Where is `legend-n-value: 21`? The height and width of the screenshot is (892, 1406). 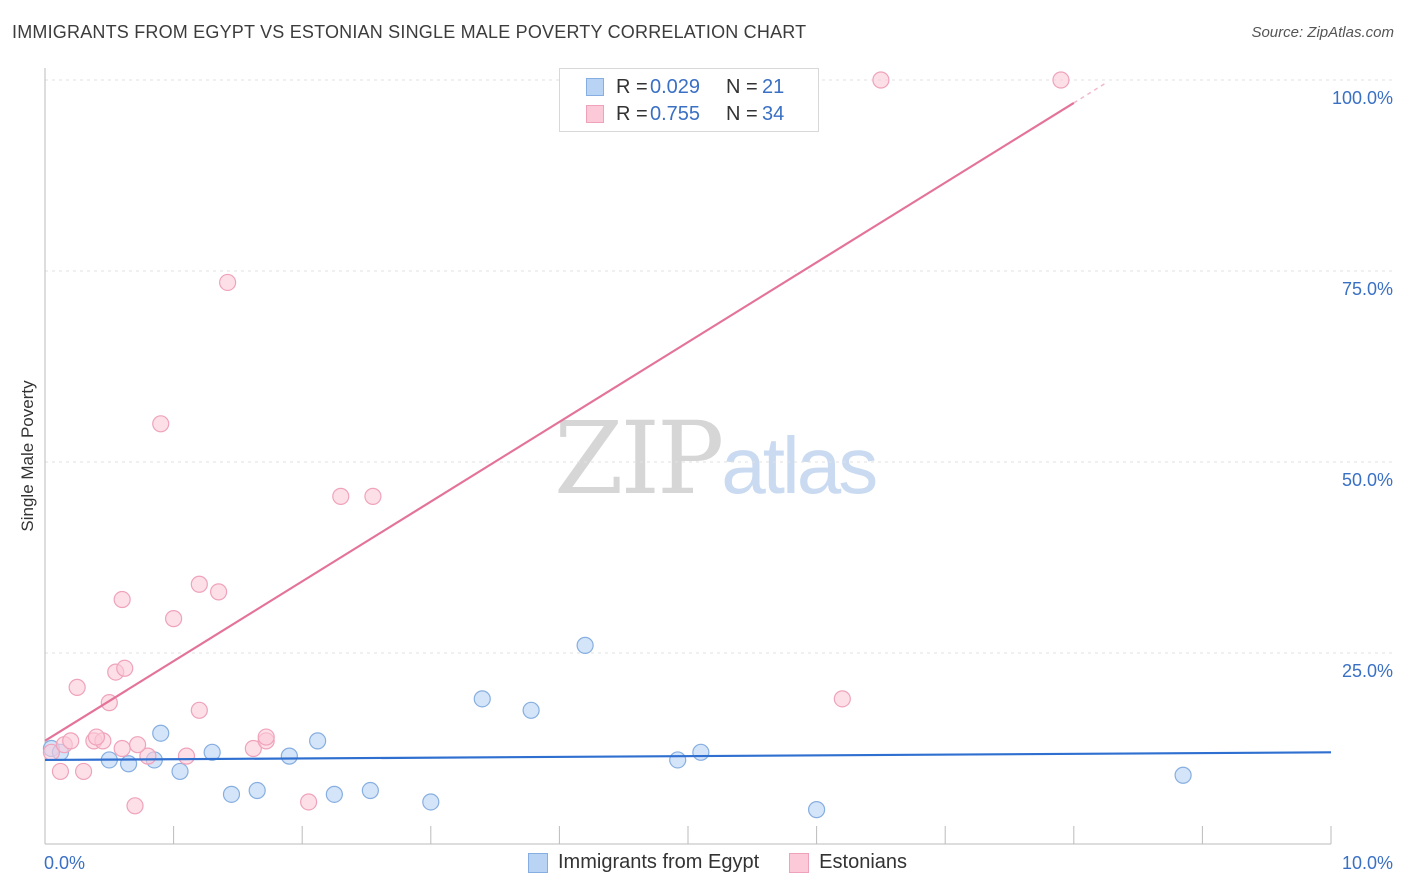 legend-n-value: 21 is located at coordinates (773, 86).